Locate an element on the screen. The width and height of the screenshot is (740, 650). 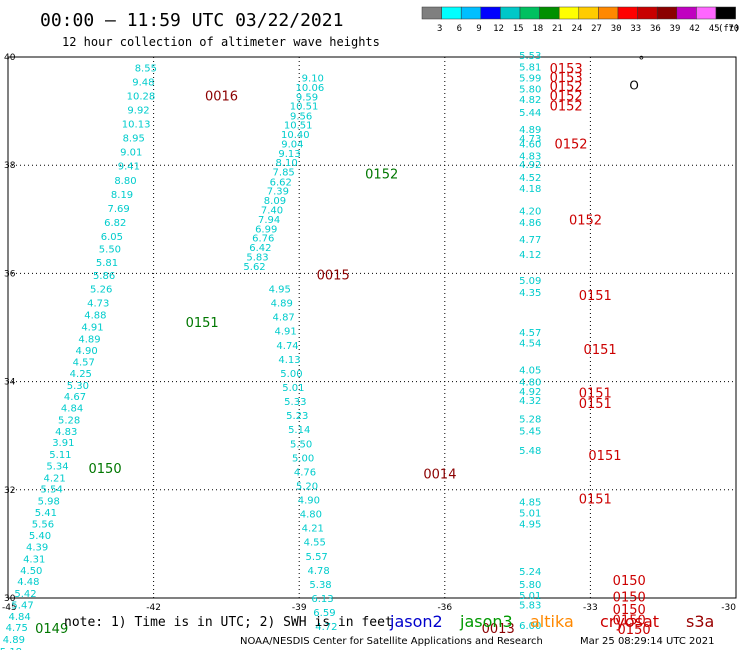
wave-height-value: 8.09 is located at coordinates (275, 201).